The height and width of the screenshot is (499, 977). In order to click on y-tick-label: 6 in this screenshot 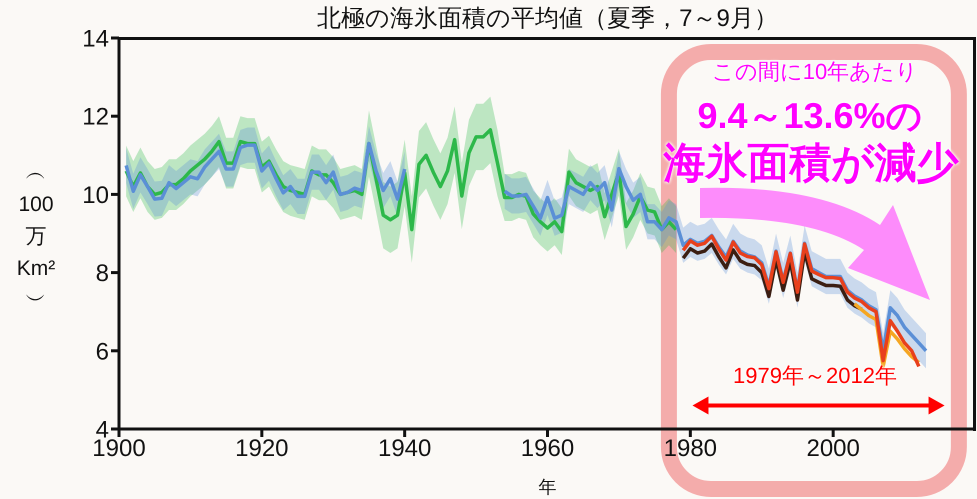, I will do `click(102, 352)`.